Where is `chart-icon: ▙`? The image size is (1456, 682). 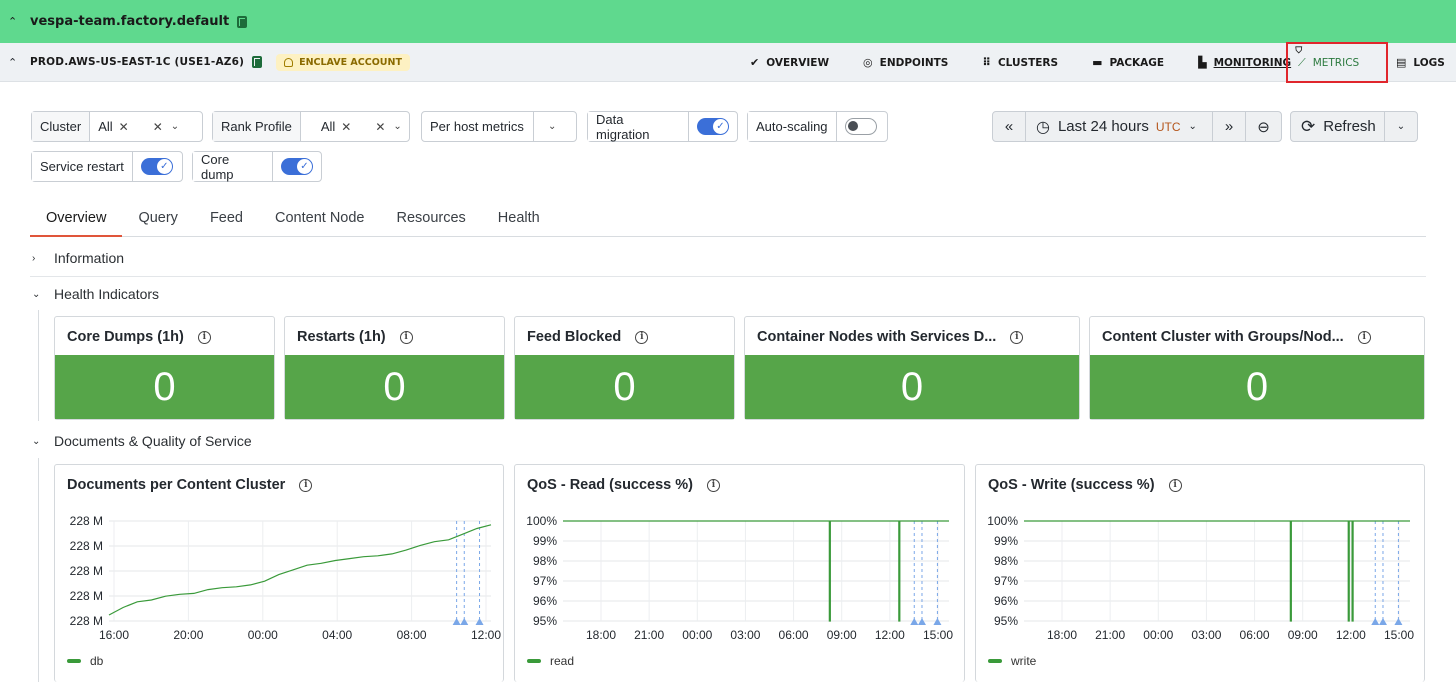
chart-icon: ▙ is located at coordinates (1202, 62).